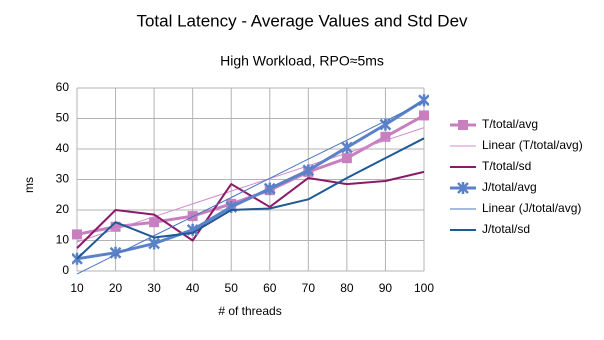 The width and height of the screenshot is (604, 340). I want to click on x-tick-label: 50, so click(232, 288).